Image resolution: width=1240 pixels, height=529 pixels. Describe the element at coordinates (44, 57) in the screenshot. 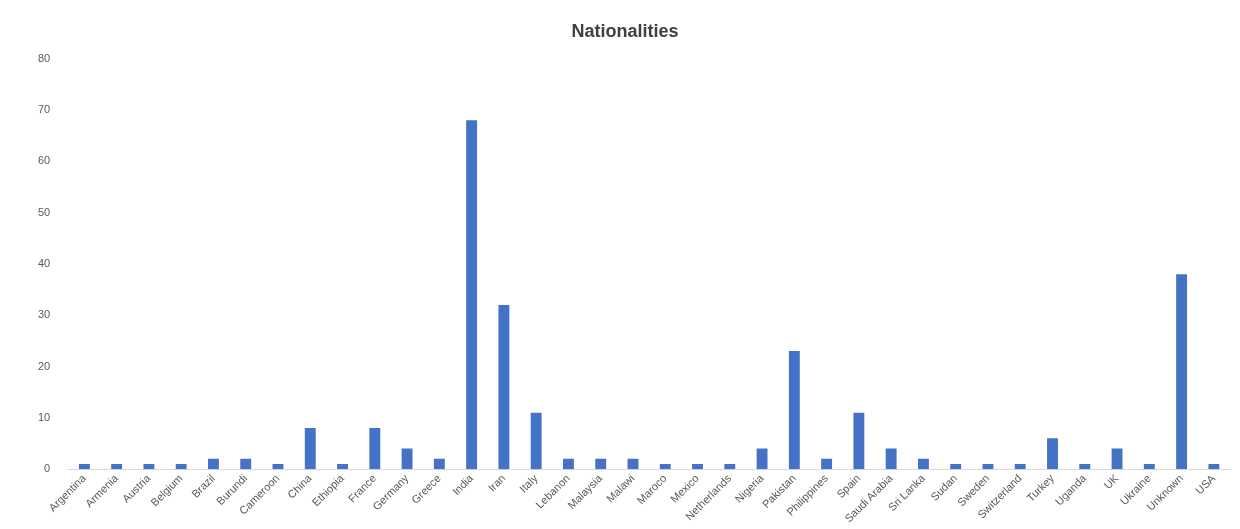

I see `y-tick-label: 80` at that location.